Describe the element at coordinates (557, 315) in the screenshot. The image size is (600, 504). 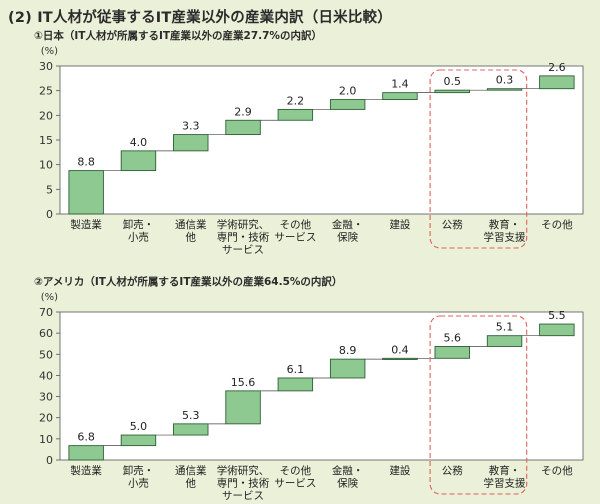
I see `data-label: 5.5` at that location.